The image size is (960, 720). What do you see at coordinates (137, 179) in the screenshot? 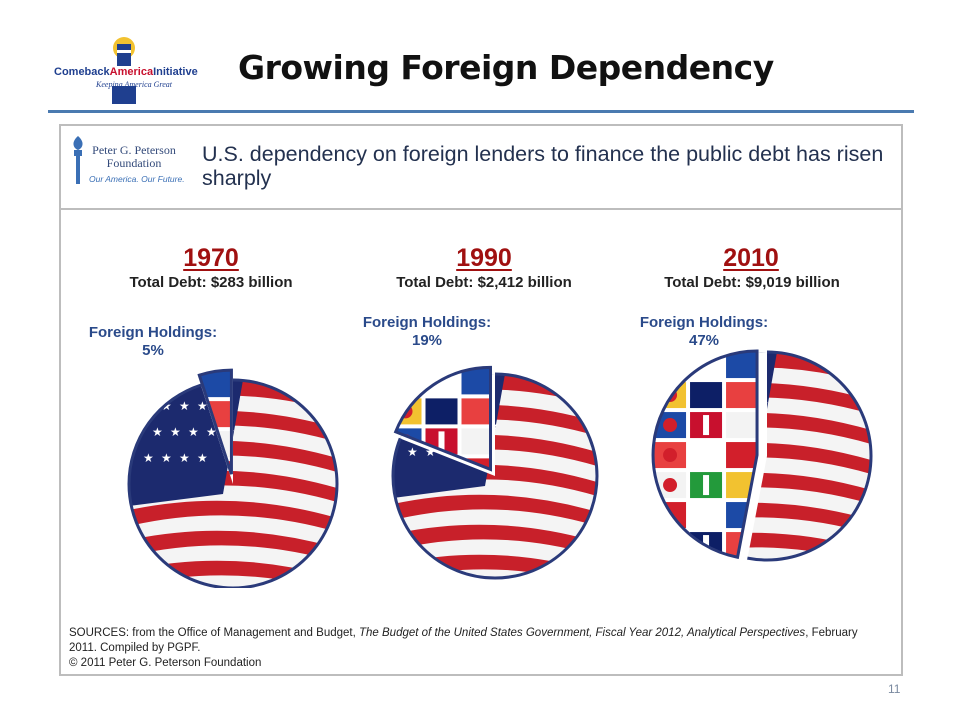
I see `pgpf-motto: Our America. Our Future.` at bounding box center [137, 179].